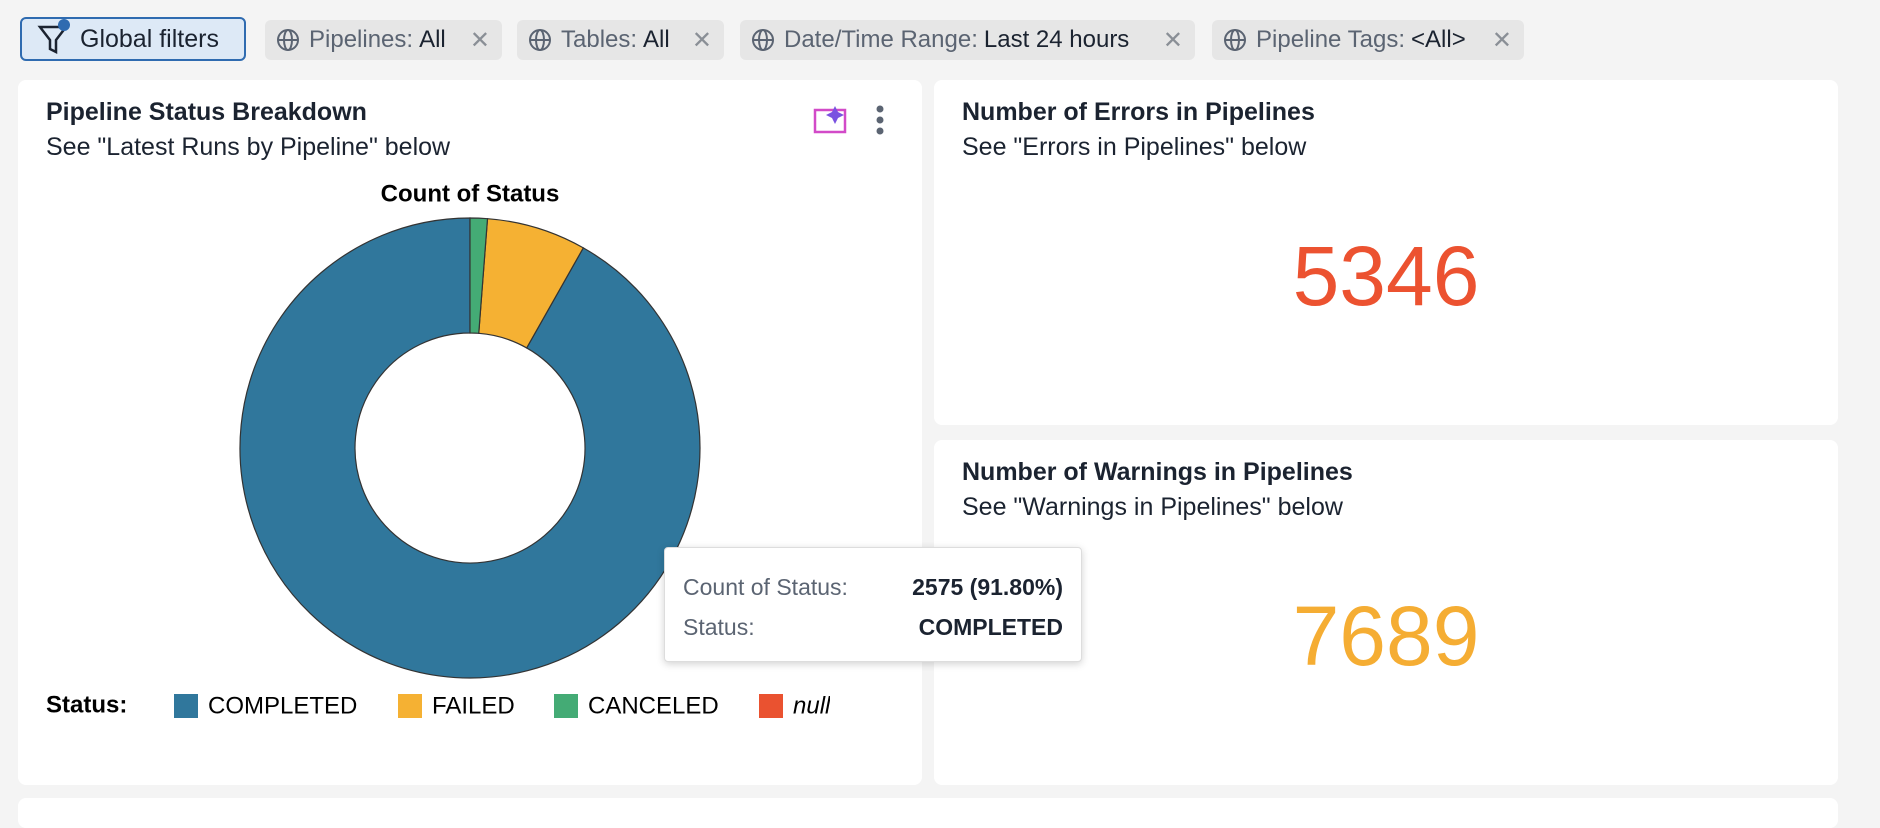 This screenshot has width=1880, height=828. I want to click on button-label: Global filters, so click(149, 38).